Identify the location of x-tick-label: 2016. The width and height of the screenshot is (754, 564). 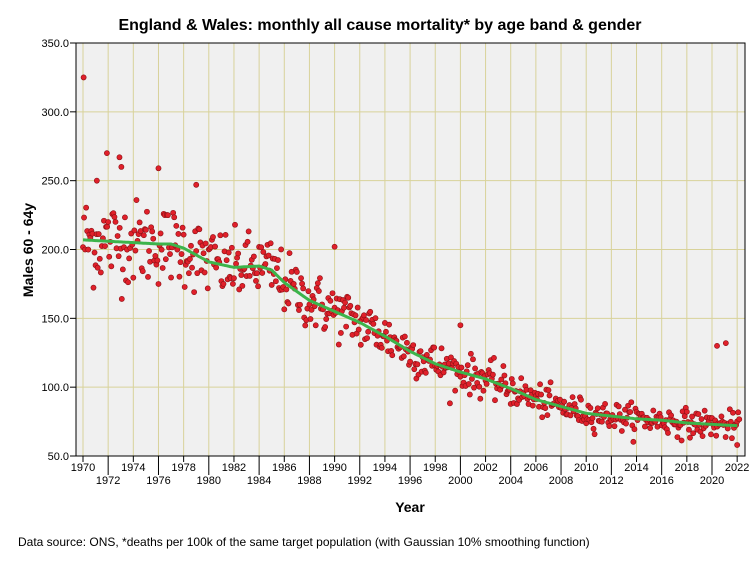
(661, 481).